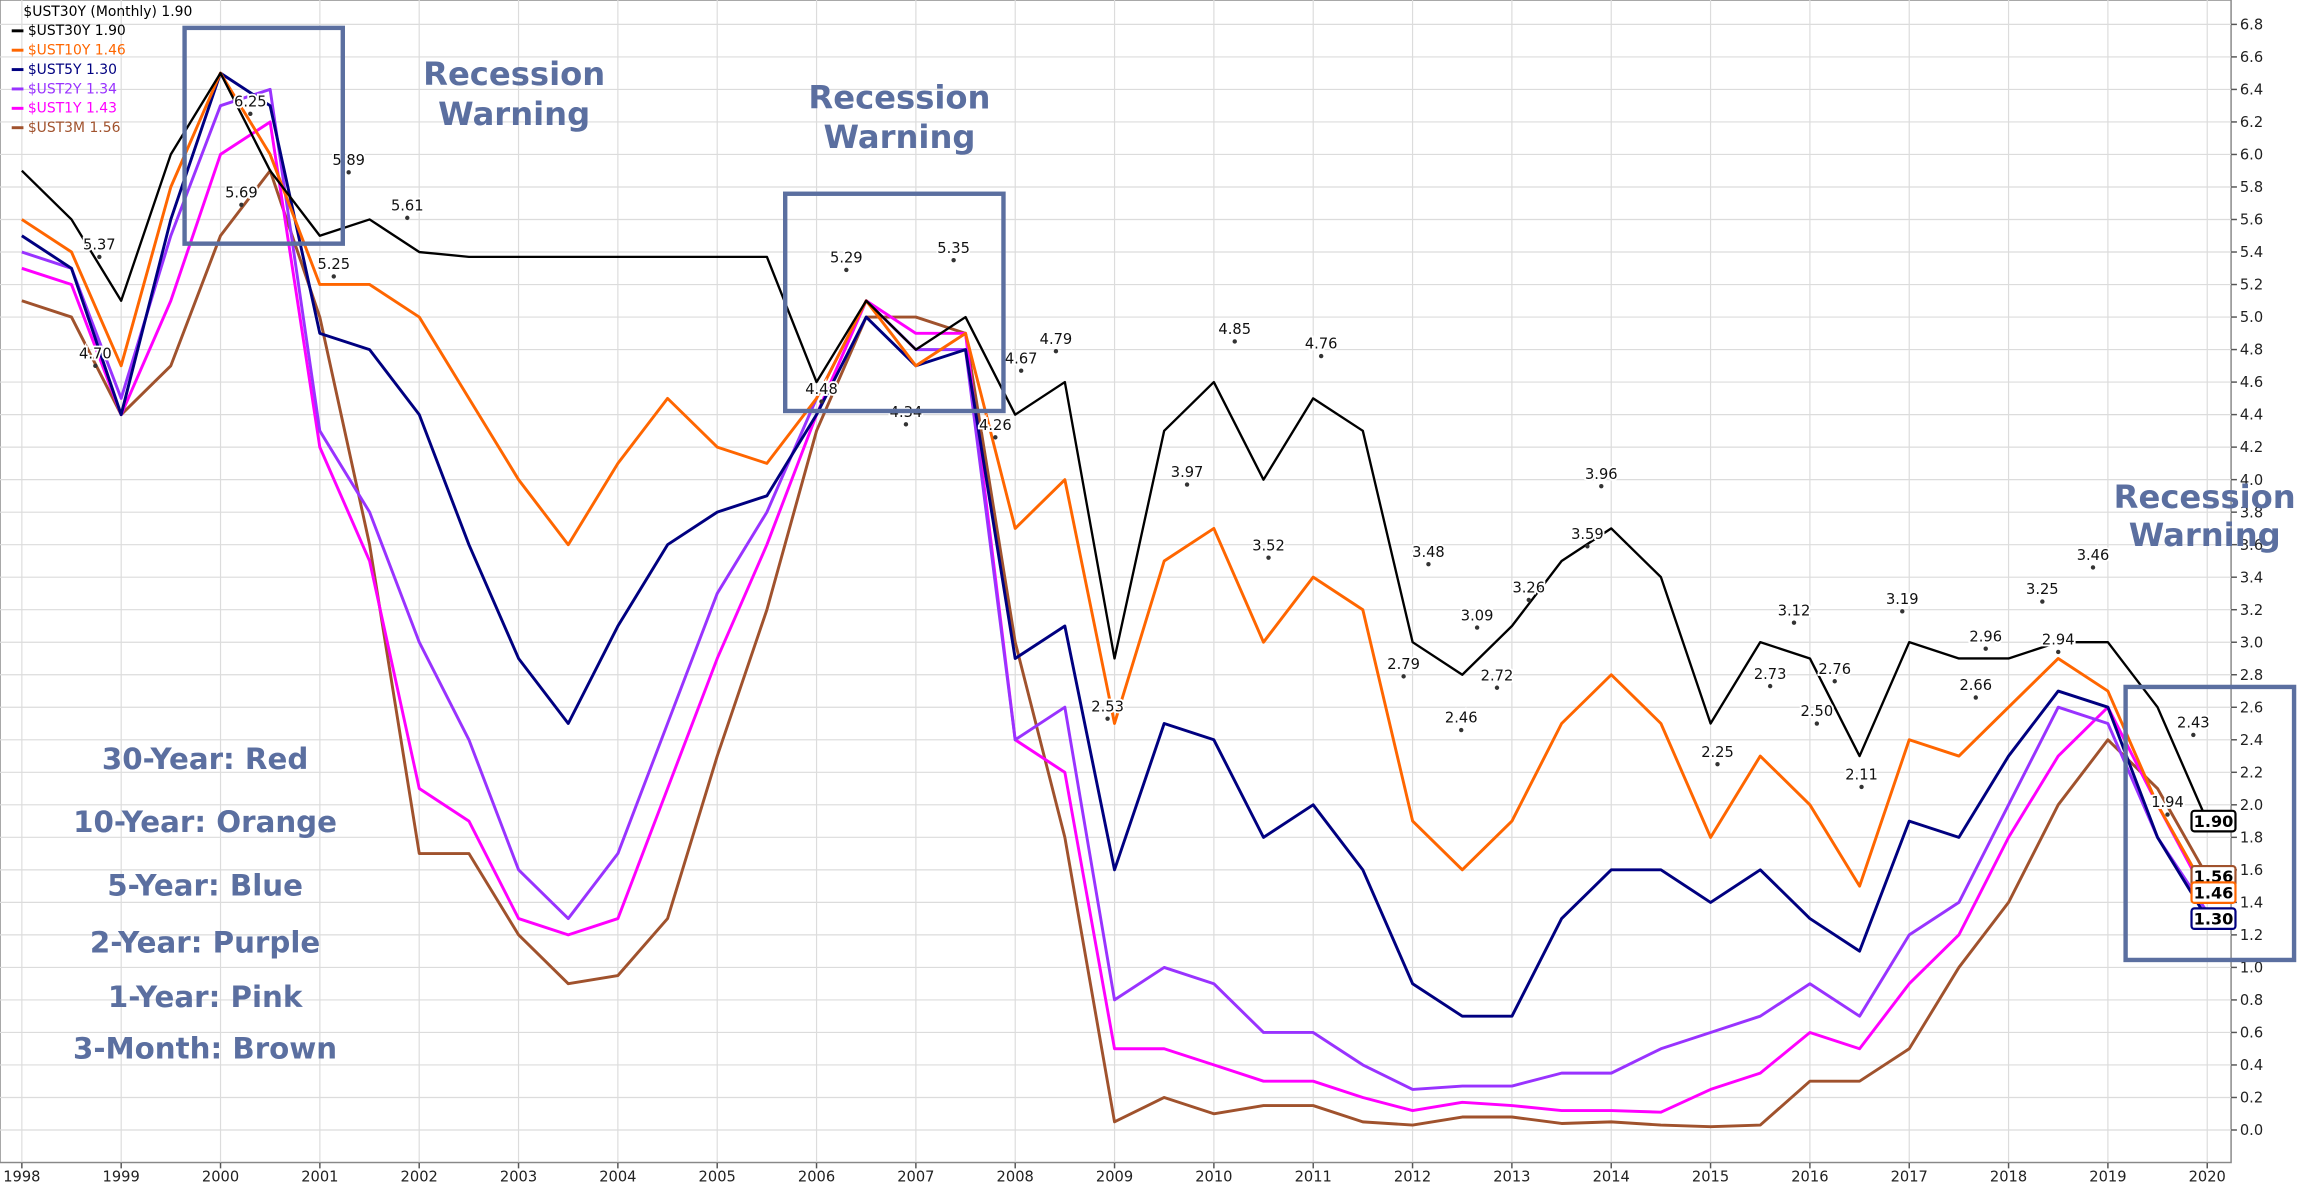 The height and width of the screenshot is (1186, 2297). Describe the element at coordinates (1902, 599) in the screenshot. I see `point-label: 3.19` at that location.